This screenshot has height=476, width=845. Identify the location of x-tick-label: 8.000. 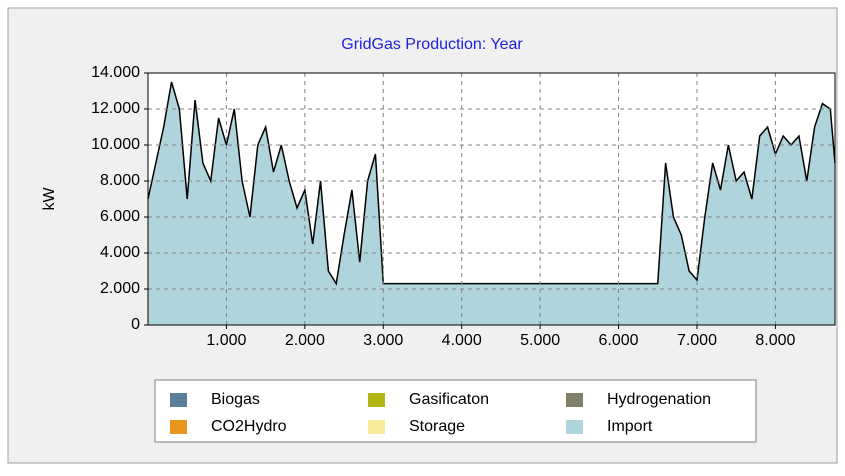
(775, 340).